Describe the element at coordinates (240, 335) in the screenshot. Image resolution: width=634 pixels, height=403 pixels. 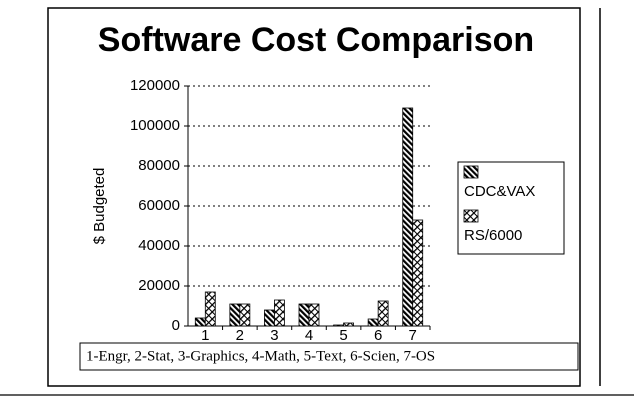
I see `x-tick-label: 2` at that location.